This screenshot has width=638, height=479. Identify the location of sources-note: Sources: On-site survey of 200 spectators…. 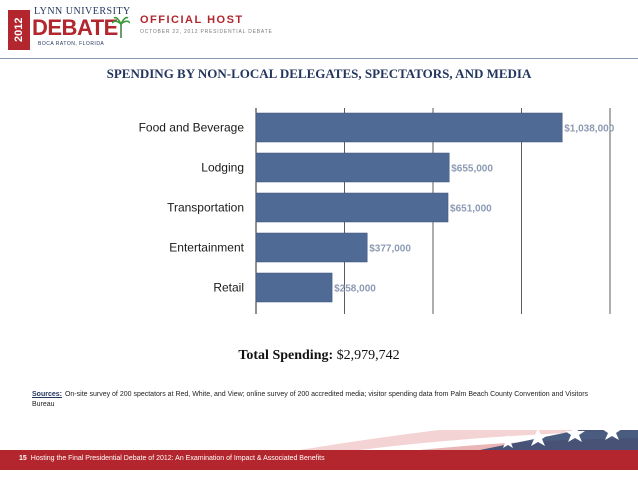
(312, 400).